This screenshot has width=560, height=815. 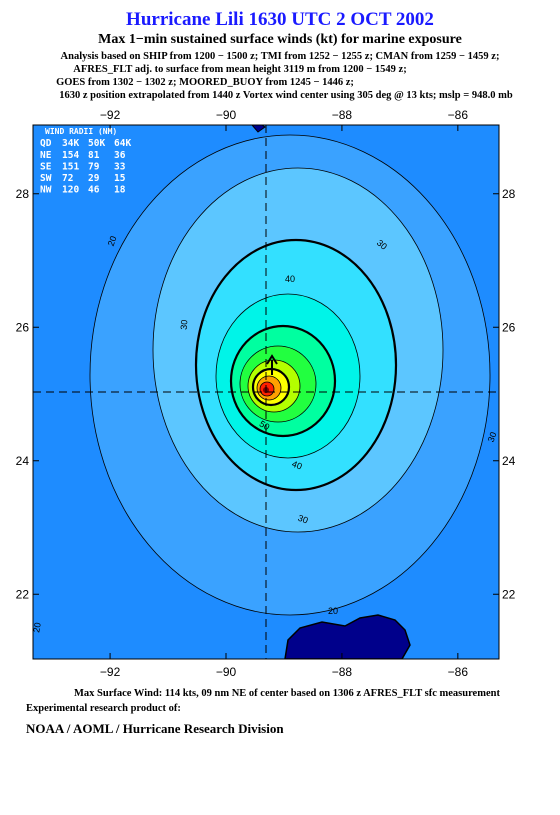 I want to click on wind-radii-cell: 151, so click(x=70, y=167).